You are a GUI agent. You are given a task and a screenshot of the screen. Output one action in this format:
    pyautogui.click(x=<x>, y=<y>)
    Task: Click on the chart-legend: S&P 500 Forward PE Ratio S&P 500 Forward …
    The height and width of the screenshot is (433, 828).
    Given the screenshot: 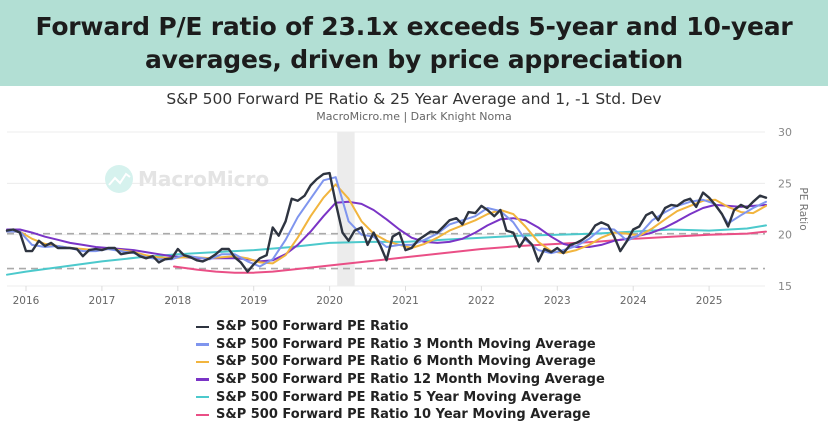 What is the action you would take?
    pyautogui.click(x=400, y=371)
    